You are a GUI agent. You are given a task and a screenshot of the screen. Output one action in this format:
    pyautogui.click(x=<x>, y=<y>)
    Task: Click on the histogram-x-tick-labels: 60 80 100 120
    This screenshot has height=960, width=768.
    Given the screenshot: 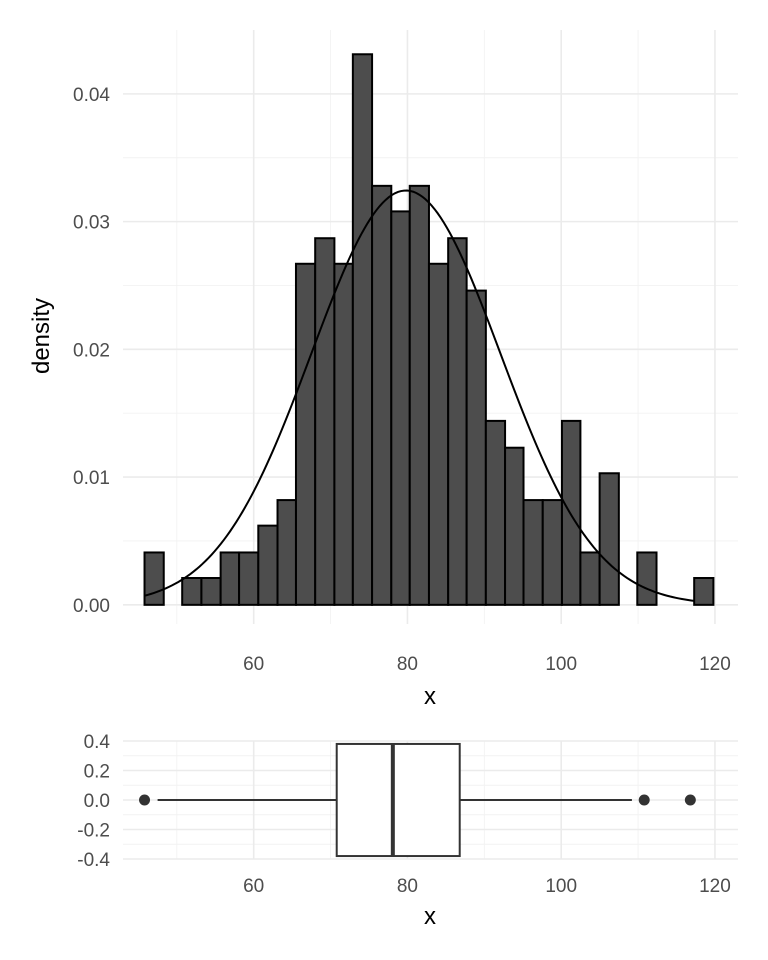 What is the action you would take?
    pyautogui.click(x=487, y=664)
    